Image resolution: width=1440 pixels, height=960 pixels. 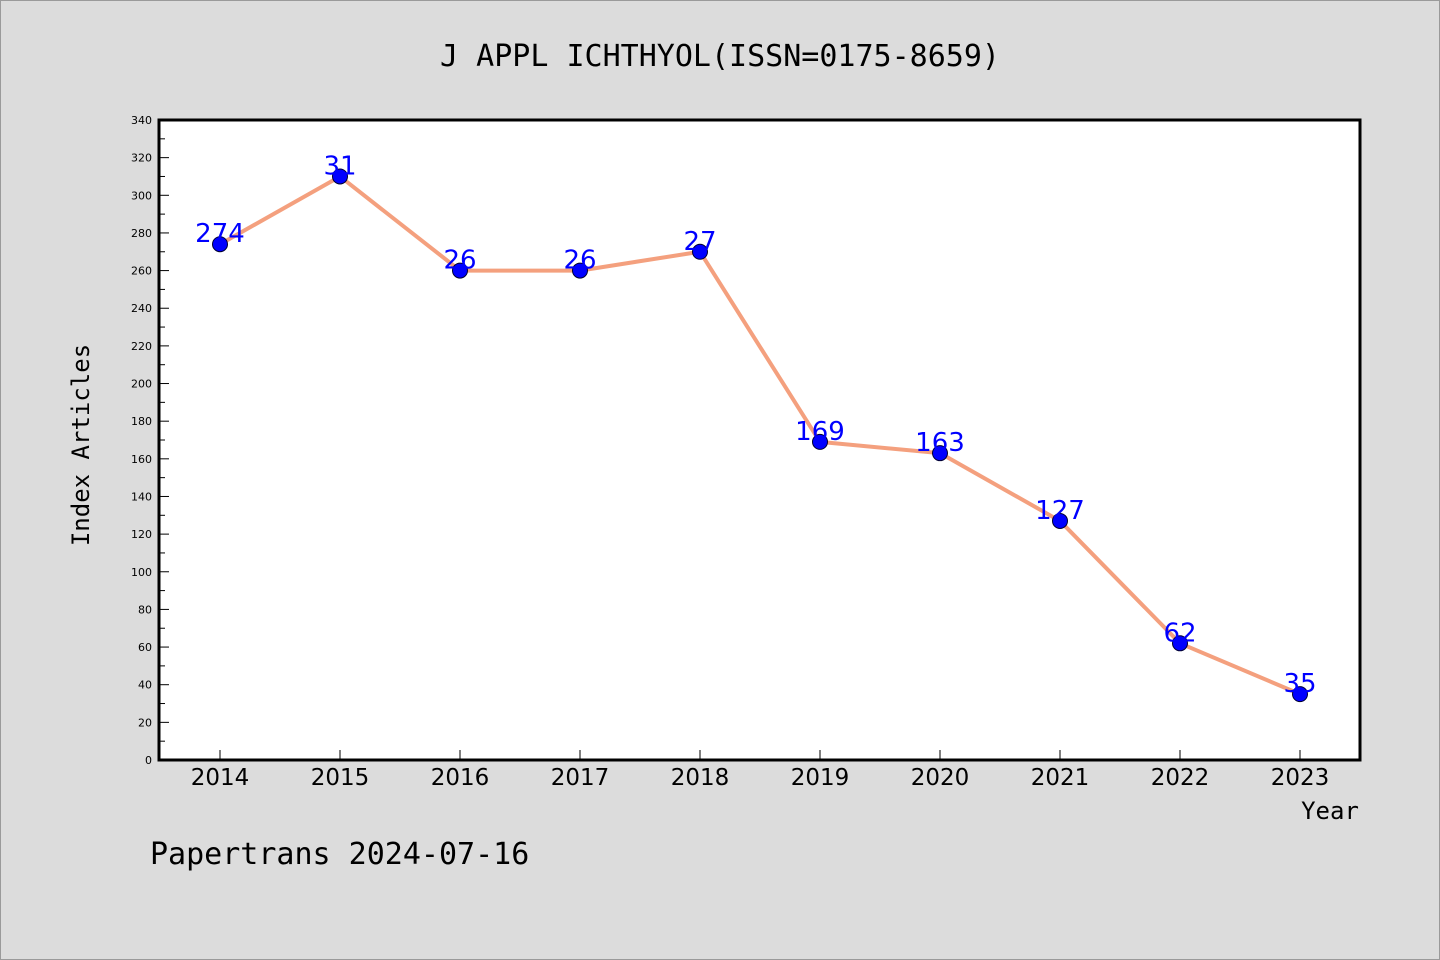 What do you see at coordinates (940, 443) in the screenshot?
I see `data-label: 163` at bounding box center [940, 443].